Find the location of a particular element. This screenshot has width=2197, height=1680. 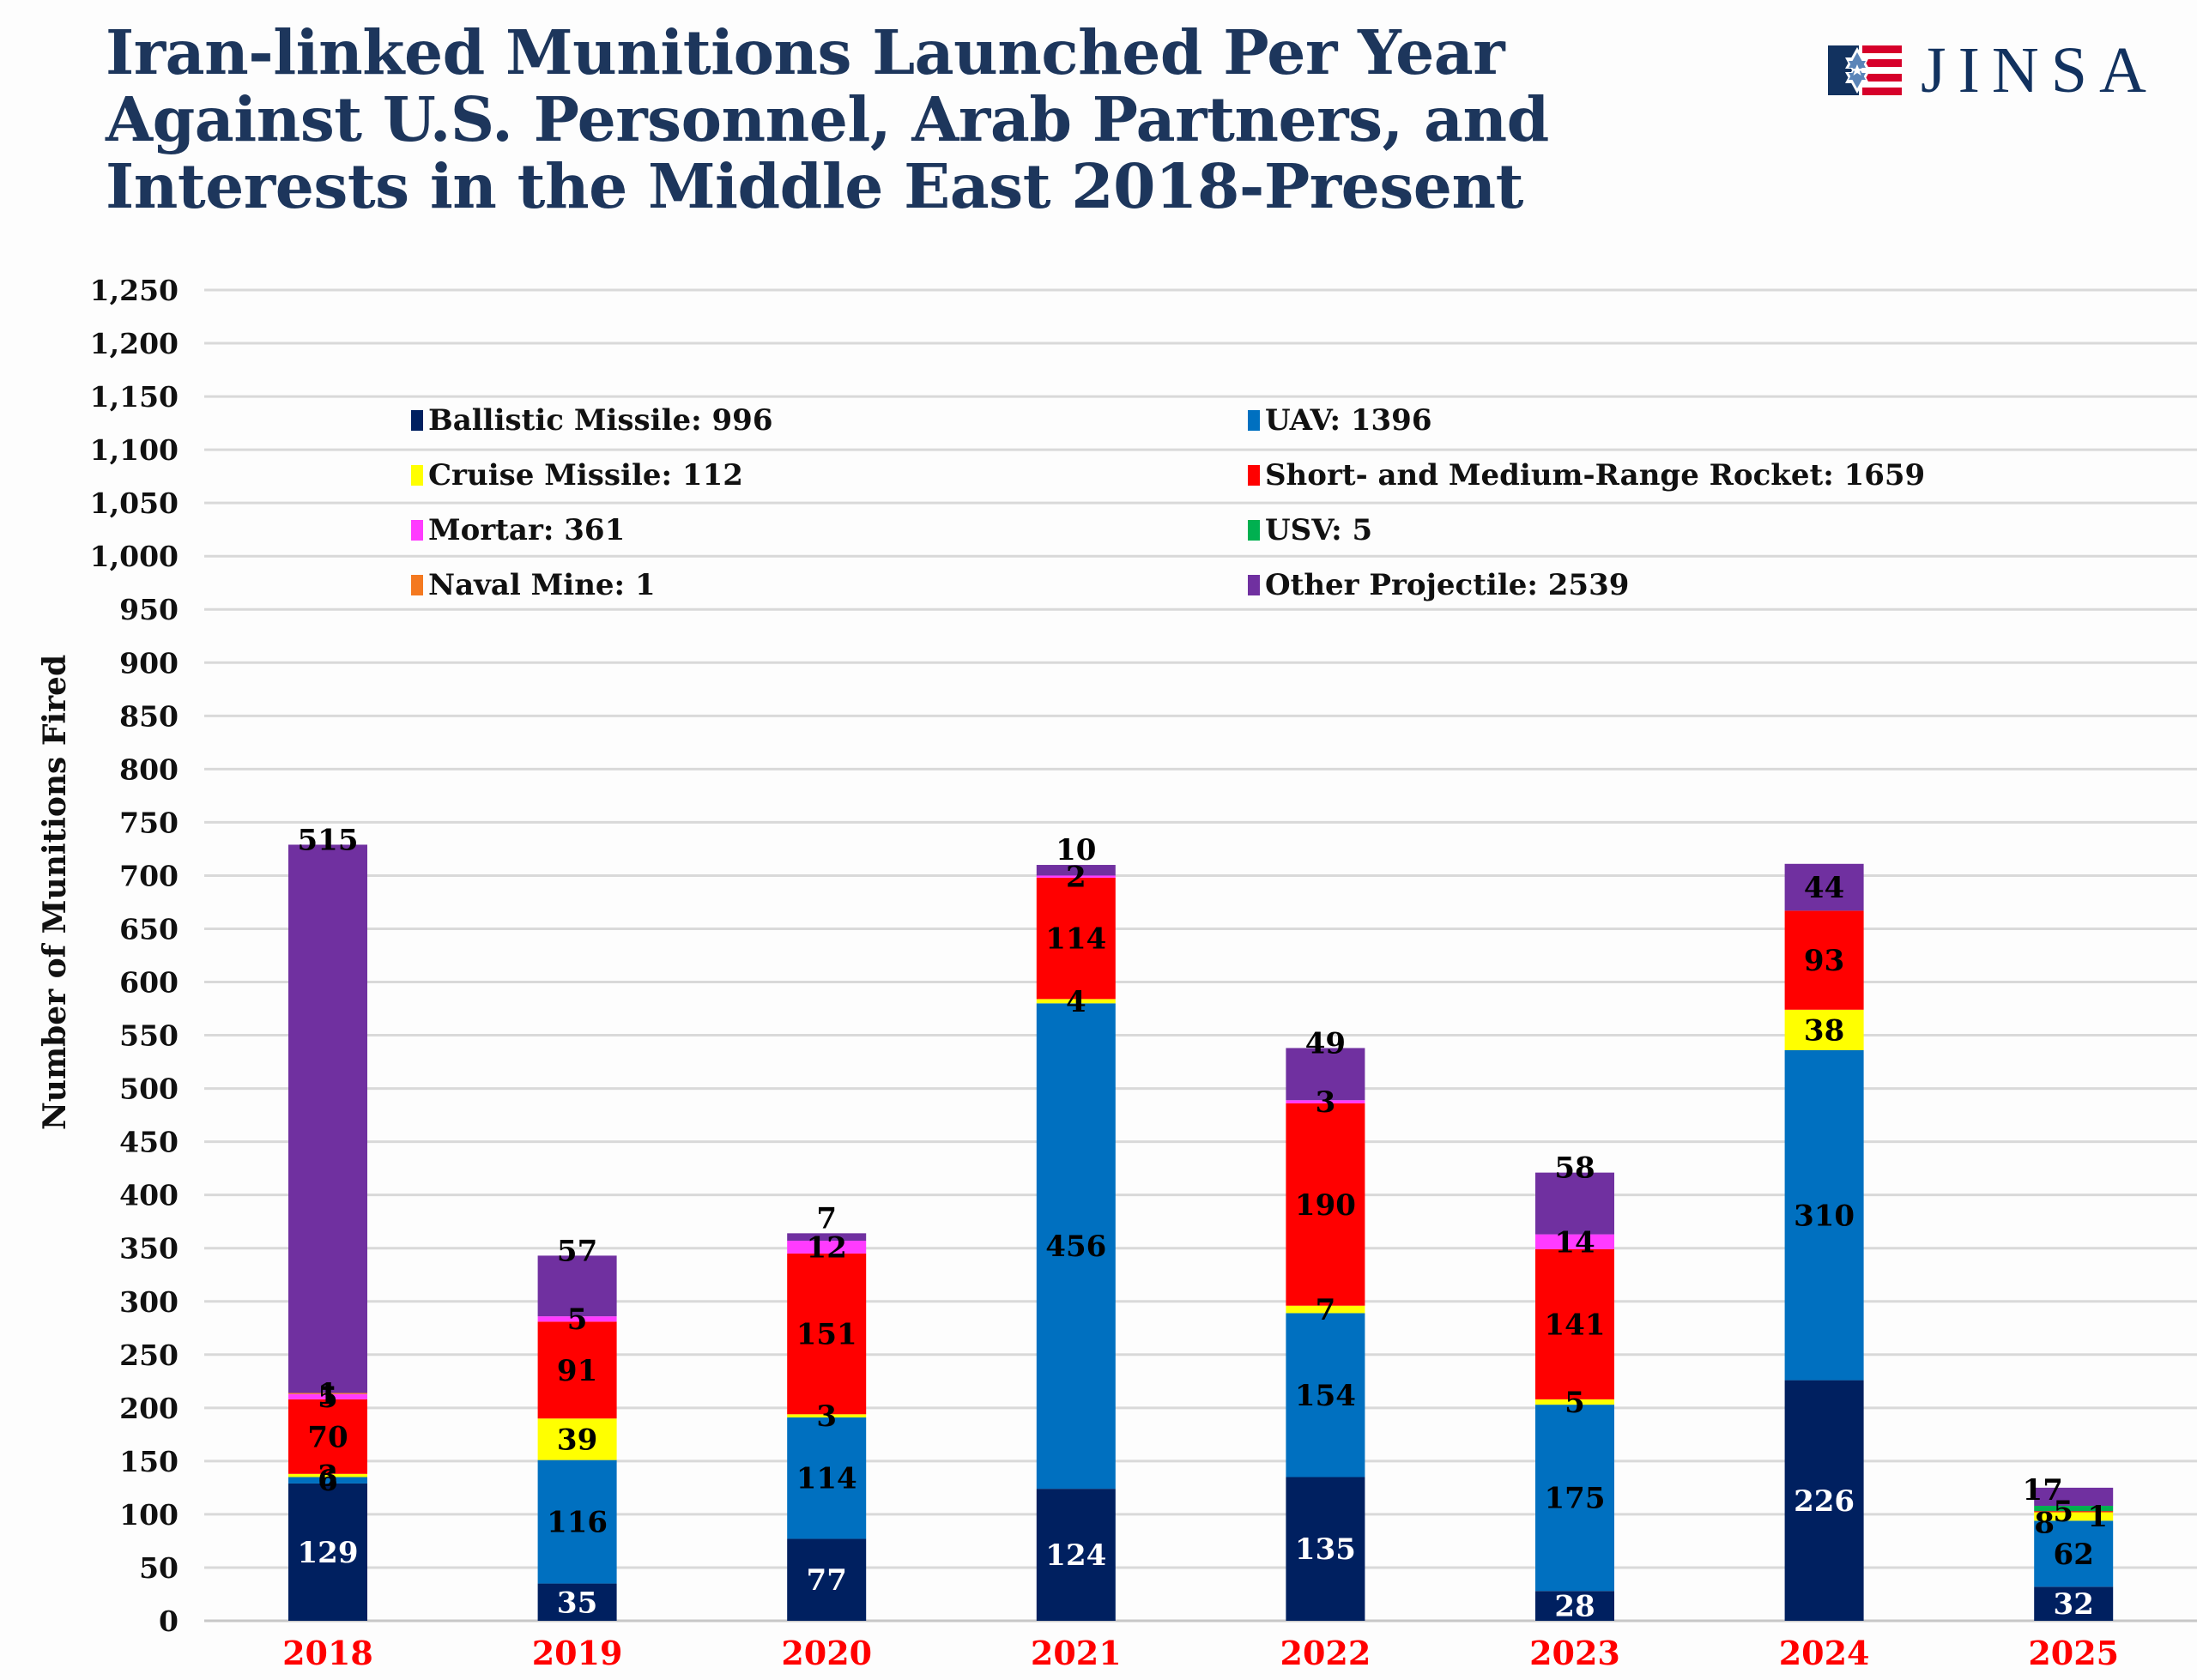

data-label: 12 is located at coordinates (827, 1247).